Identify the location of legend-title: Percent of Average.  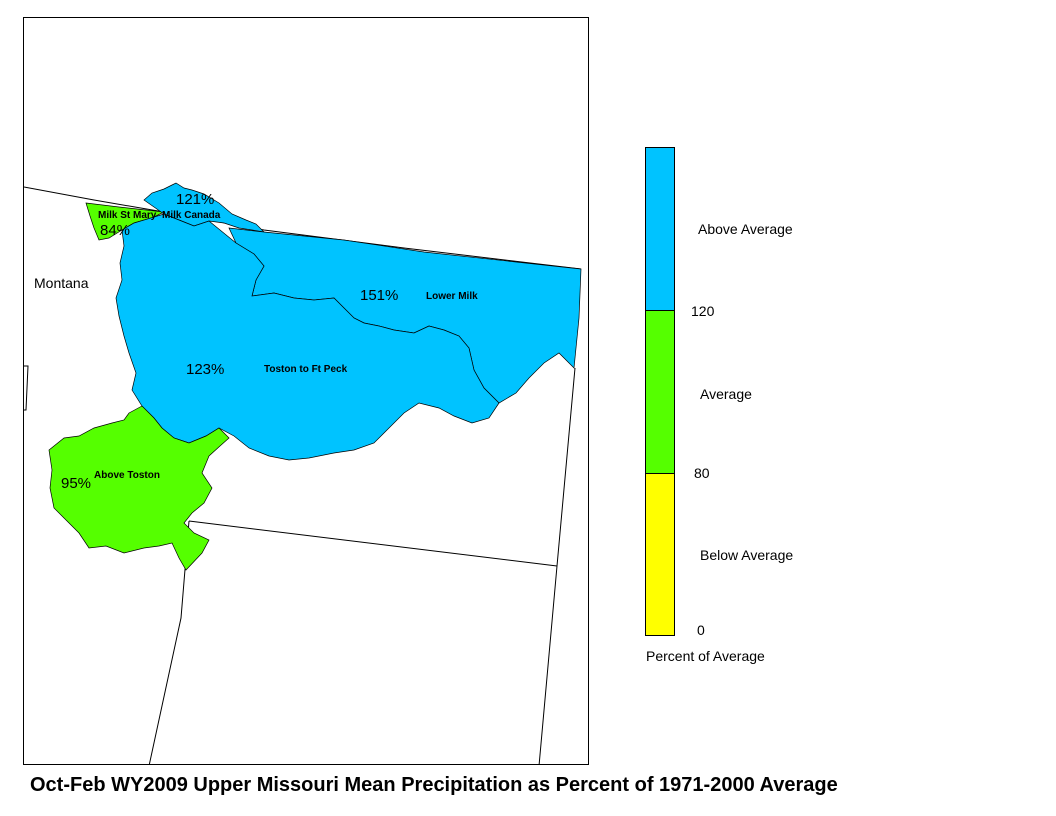
(705, 656).